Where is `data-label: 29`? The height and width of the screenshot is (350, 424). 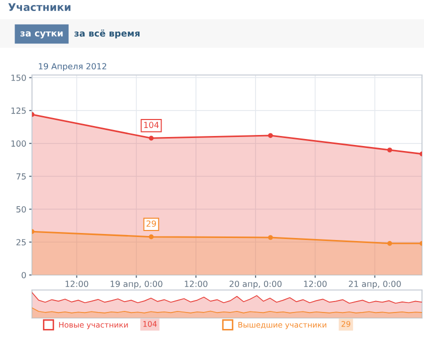
data-label: 29 is located at coordinates (151, 223).